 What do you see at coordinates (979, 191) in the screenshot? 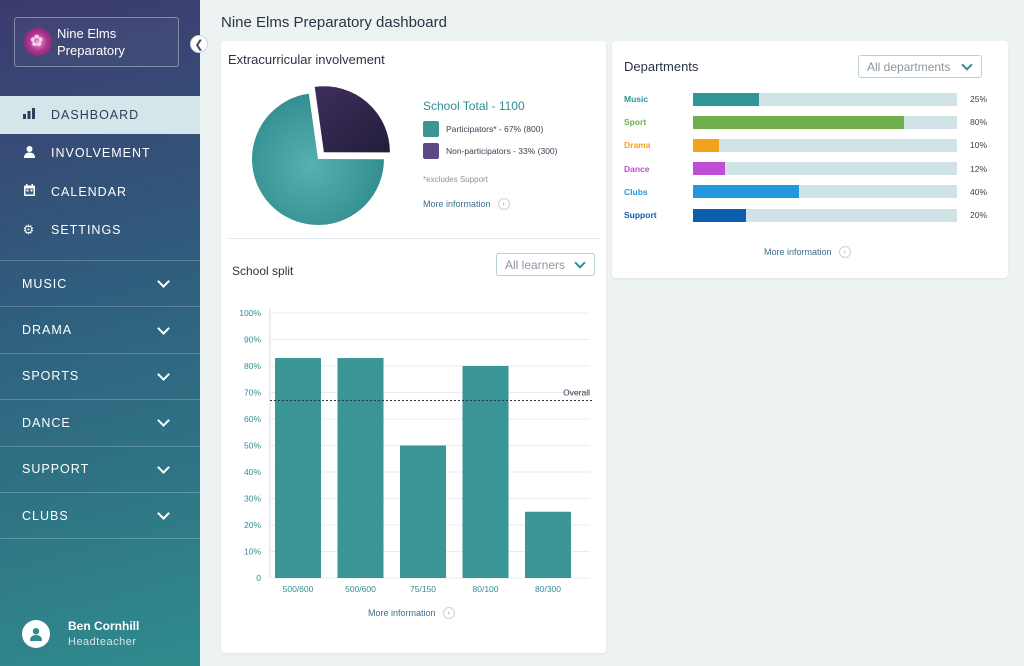
I see `department-percent: 40%` at bounding box center [979, 191].